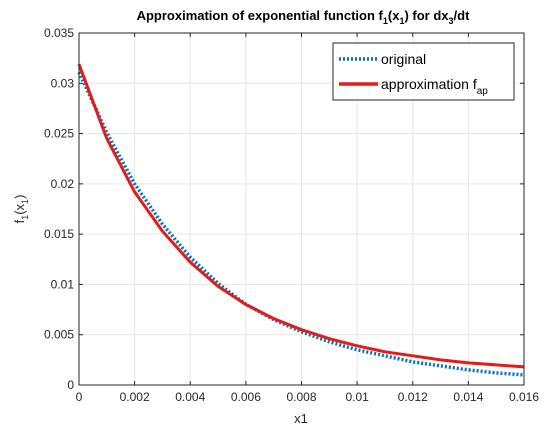 The width and height of the screenshot is (550, 432). What do you see at coordinates (403, 59) in the screenshot?
I see `legend-label-original: original` at bounding box center [403, 59].